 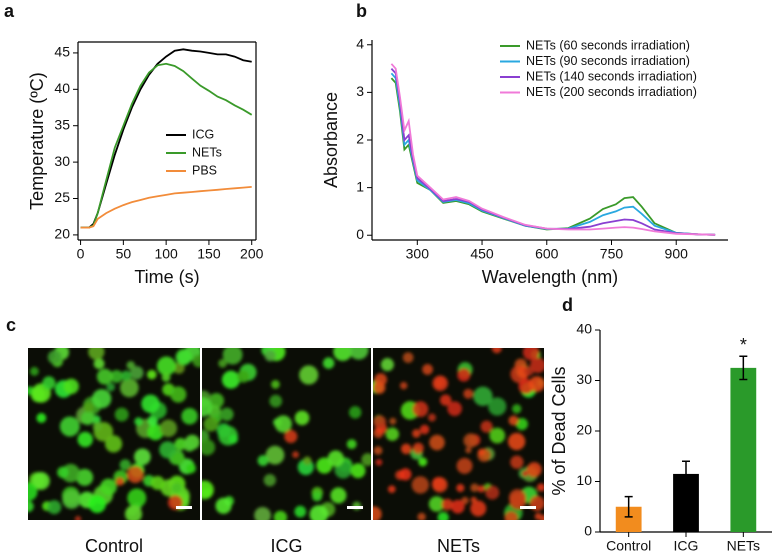 What do you see at coordinates (204, 170) in the screenshot?
I see `legend-label: PBS` at bounding box center [204, 170].